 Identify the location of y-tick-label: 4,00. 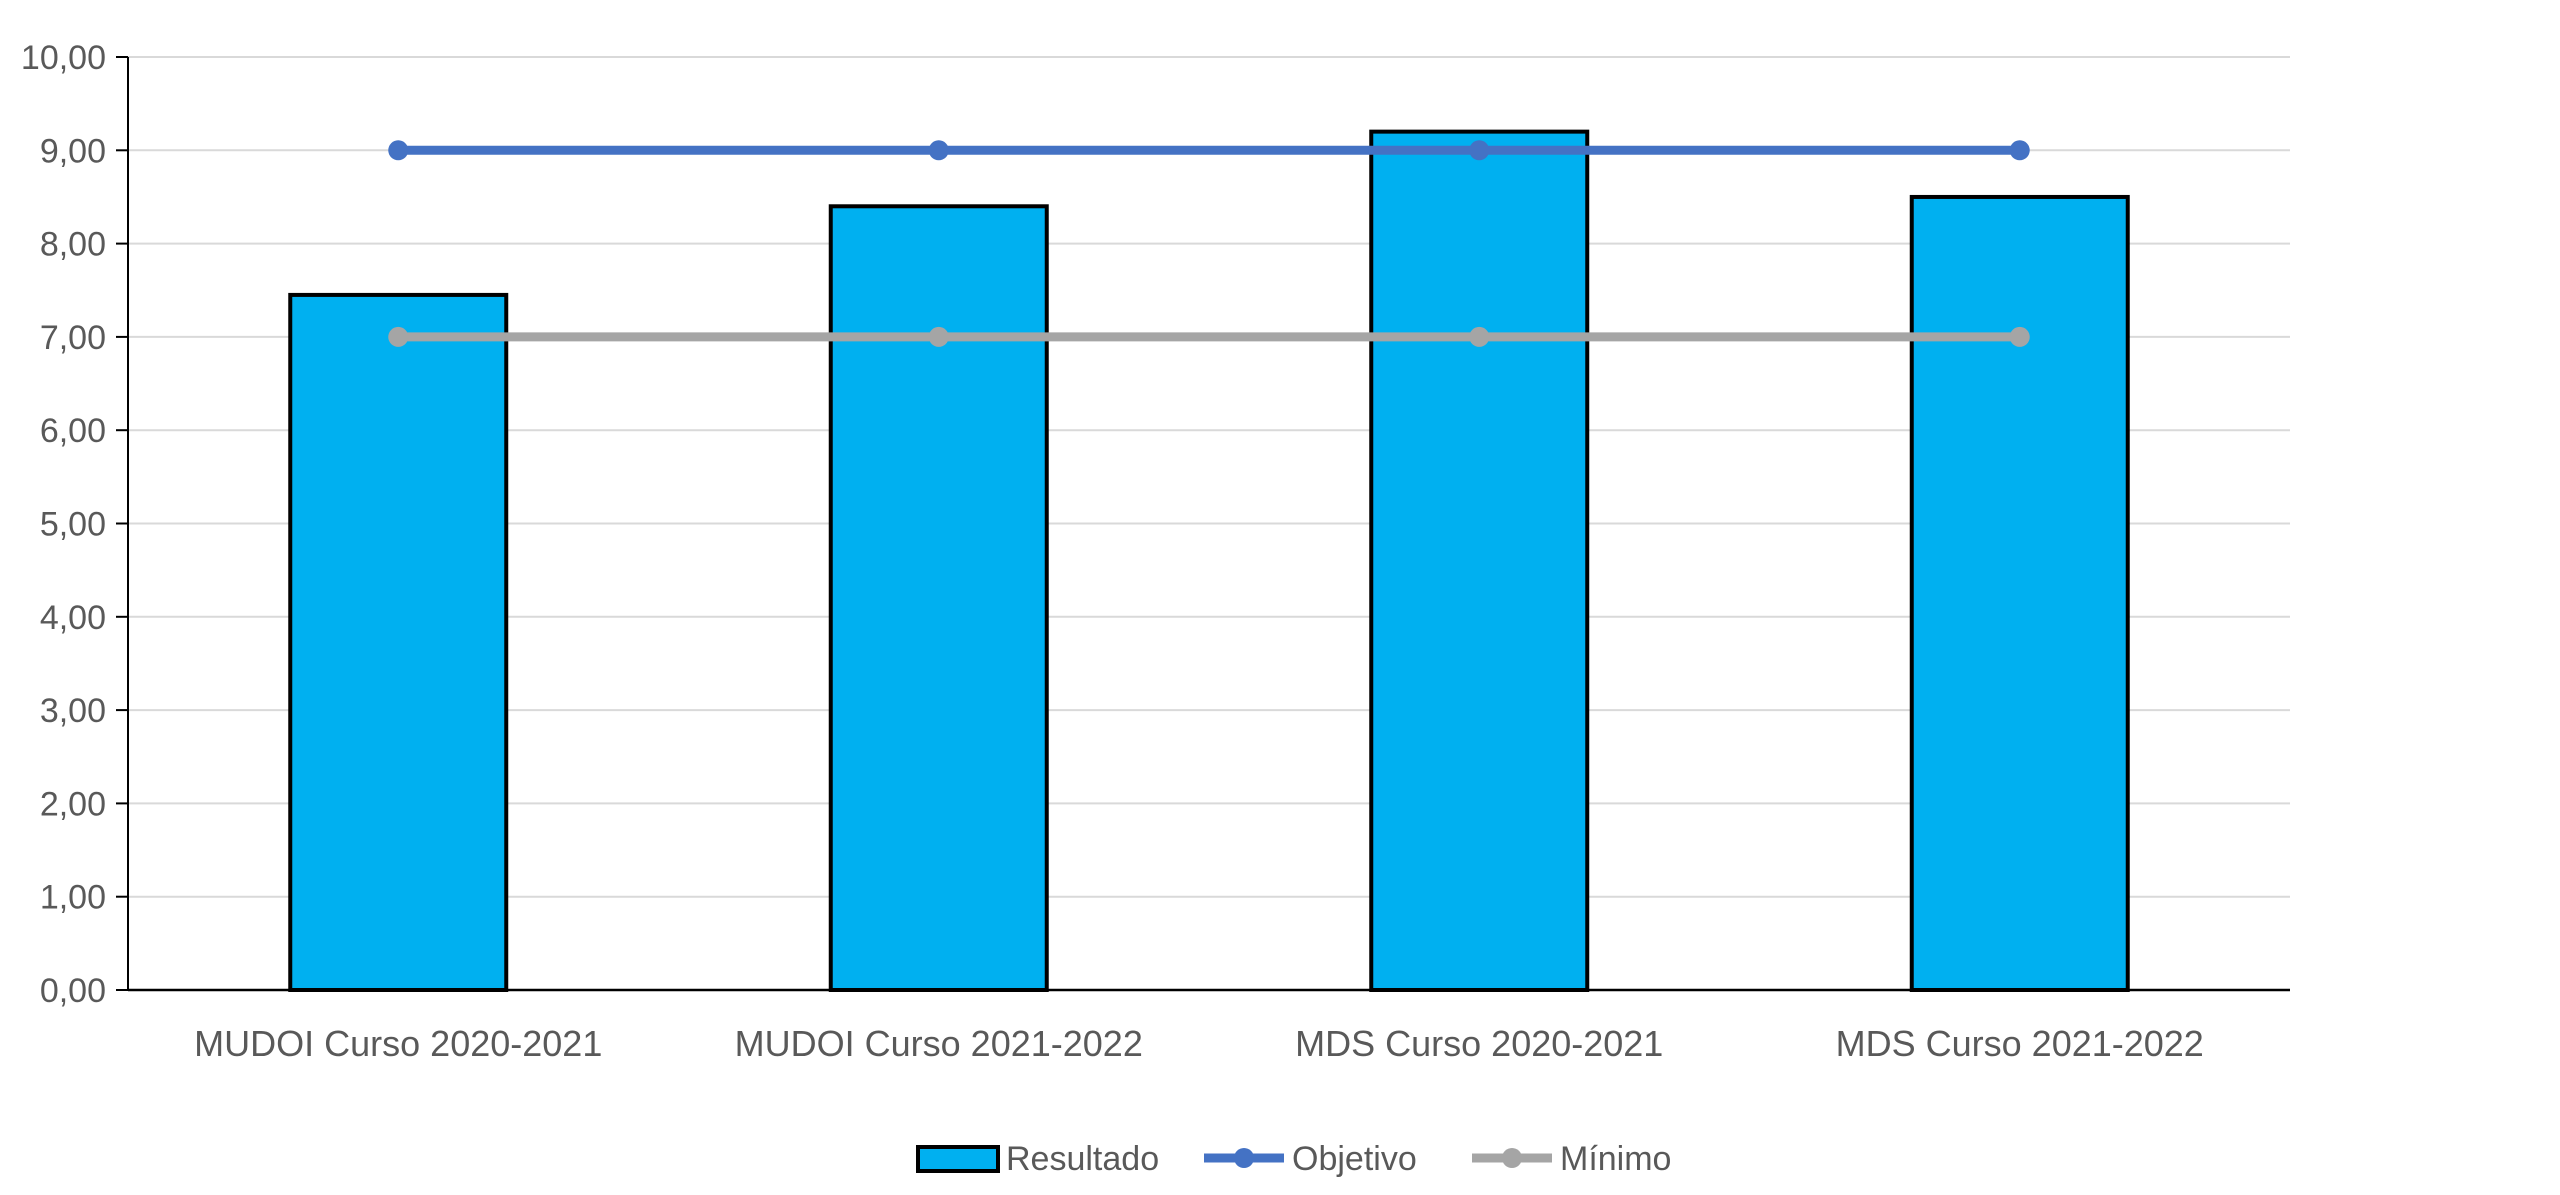
(73, 618).